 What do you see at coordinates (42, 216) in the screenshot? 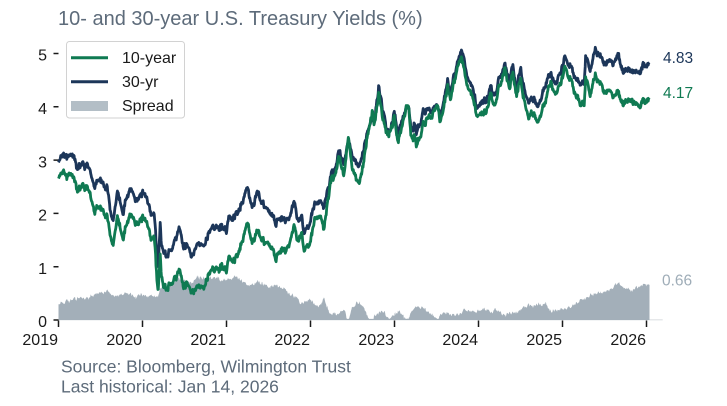
I see `svg-text: 2` at bounding box center [42, 216].